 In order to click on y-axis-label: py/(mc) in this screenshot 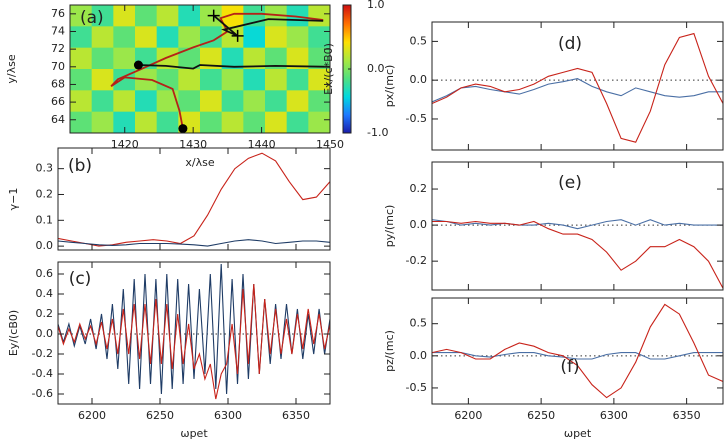, I will do `click(389, 226)`.